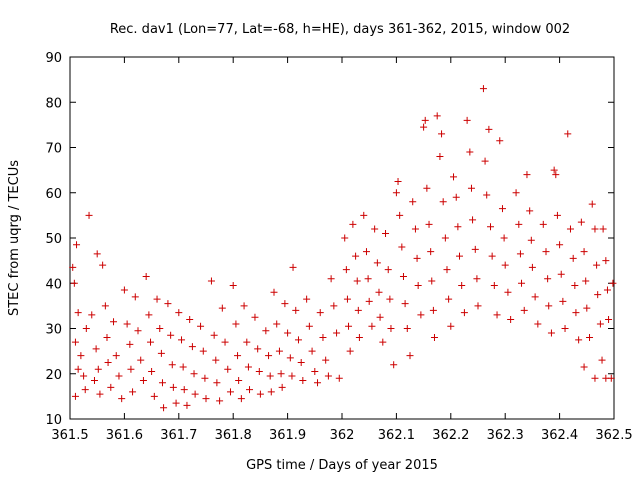 This screenshot has width=640, height=480. Describe the element at coordinates (69, 435) in the screenshot. I see `x-tick-label: 361.5` at that location.